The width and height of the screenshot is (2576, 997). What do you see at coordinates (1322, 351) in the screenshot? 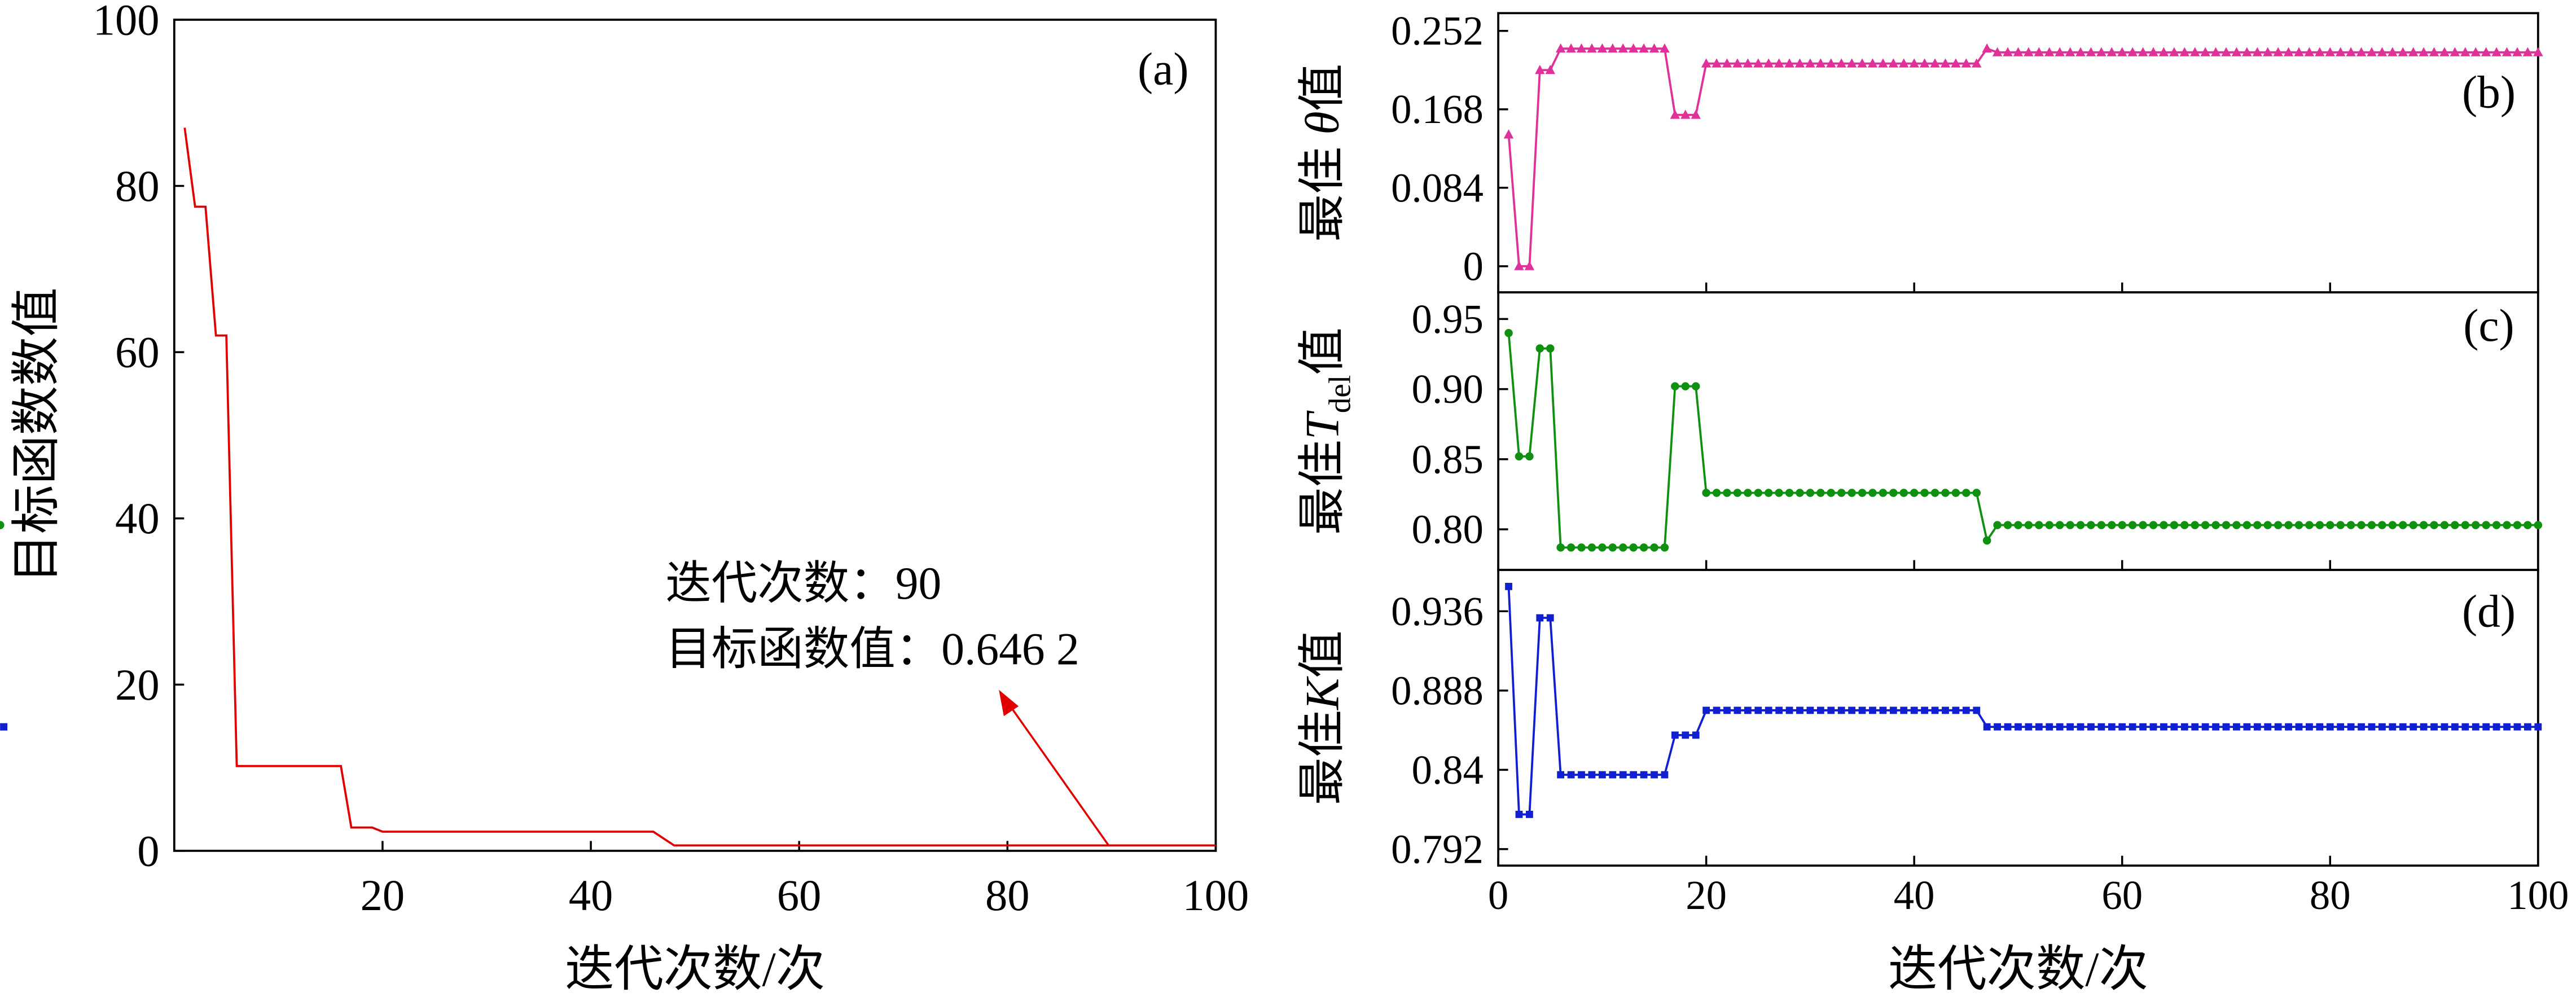
I see `y-axis-label-part: 值` at bounding box center [1322, 351].